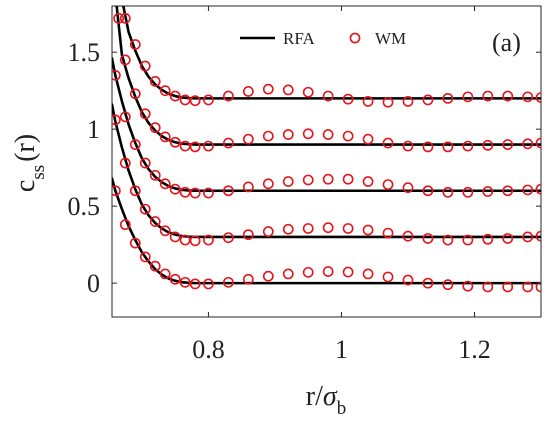  What do you see at coordinates (93, 283) in the screenshot?
I see `y-tick-label: 0` at bounding box center [93, 283].